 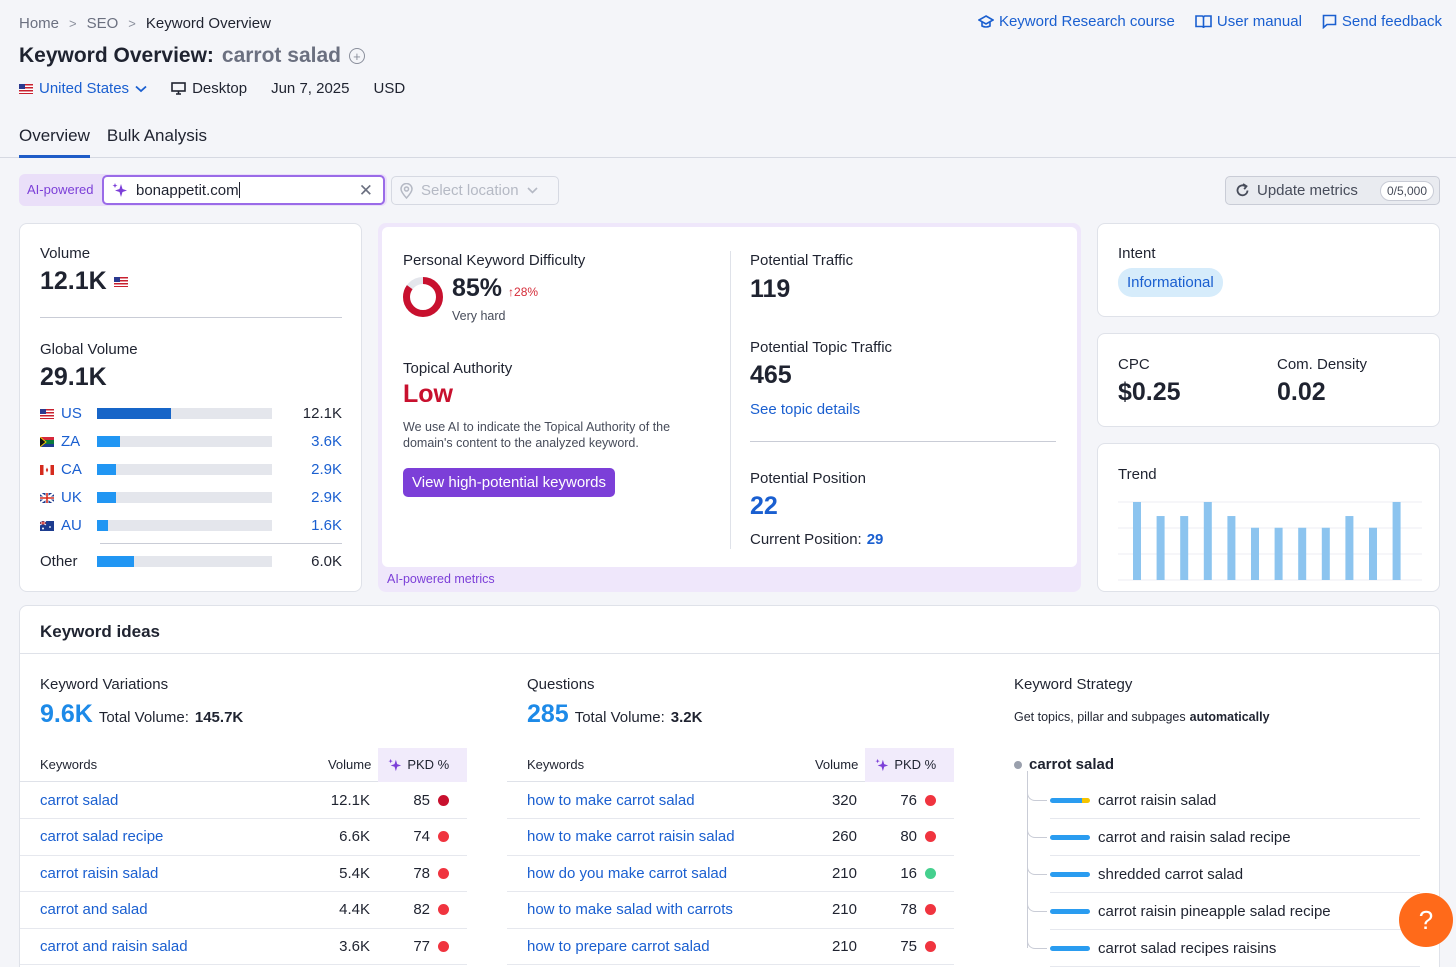 What do you see at coordinates (47, 441) in the screenshot?
I see `za-flag-icon` at bounding box center [47, 441].